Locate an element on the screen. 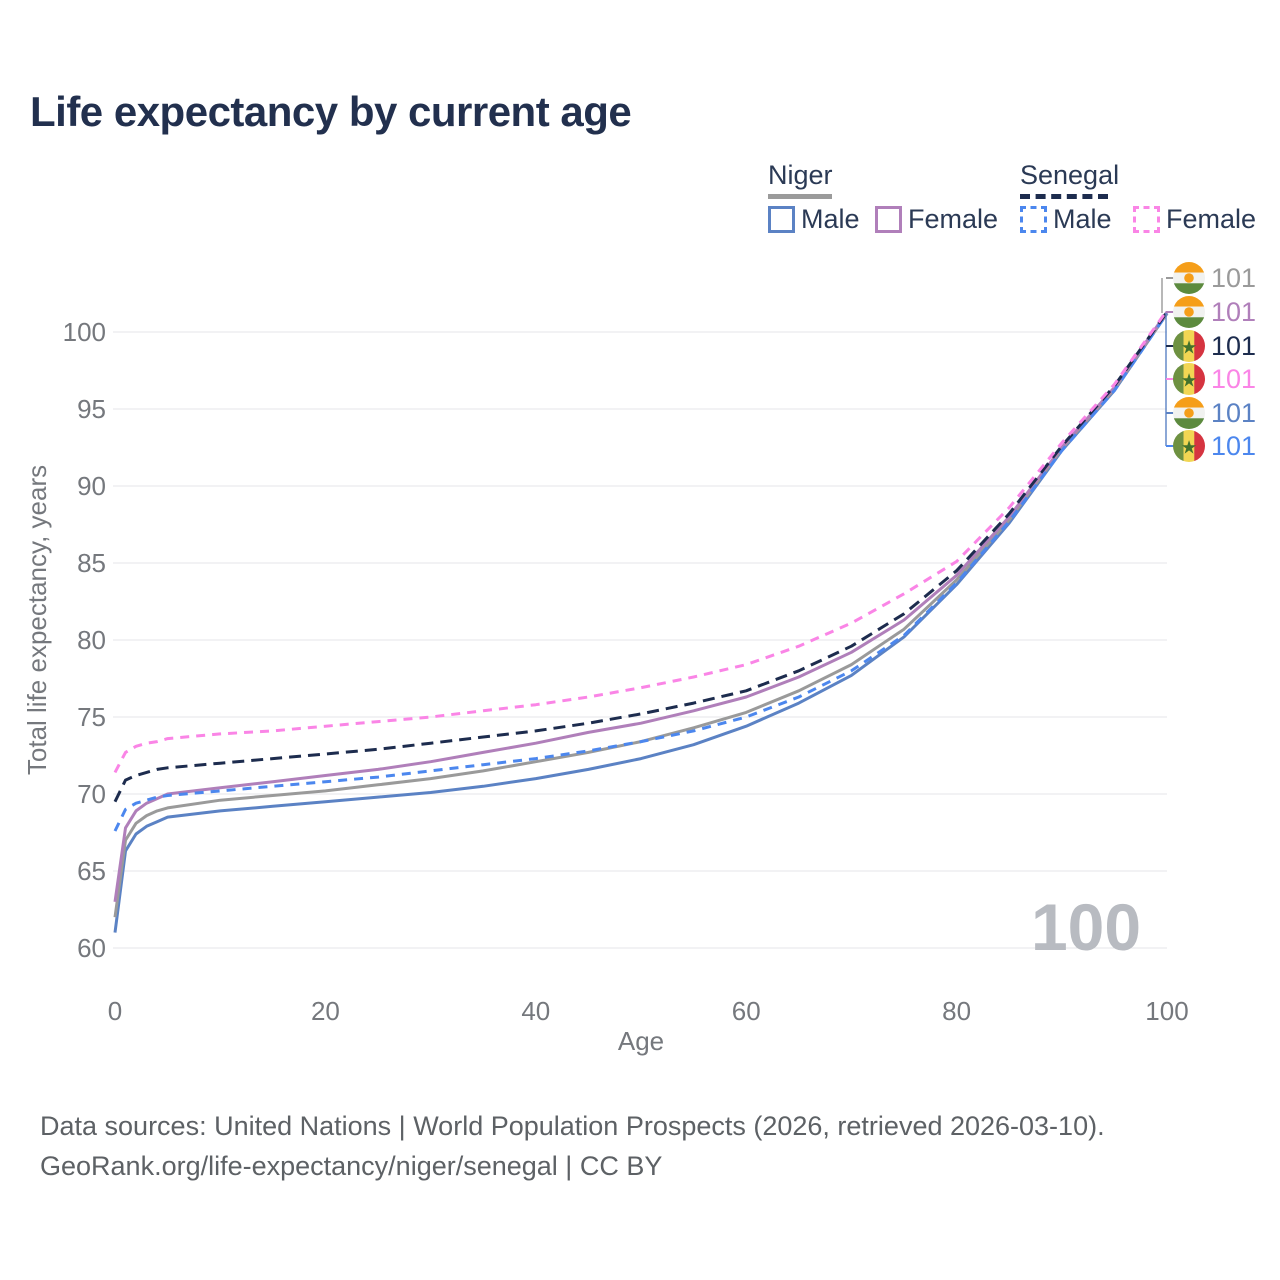 The height and width of the screenshot is (1280, 1280). legend-swatch-niger-male is located at coordinates (781, 219).